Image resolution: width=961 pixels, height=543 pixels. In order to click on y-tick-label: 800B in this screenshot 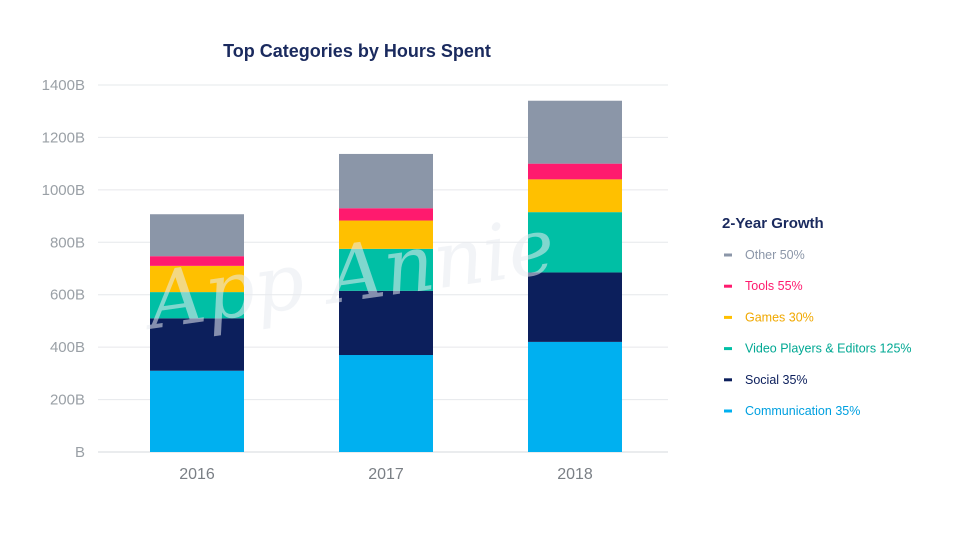, I will do `click(67, 242)`.